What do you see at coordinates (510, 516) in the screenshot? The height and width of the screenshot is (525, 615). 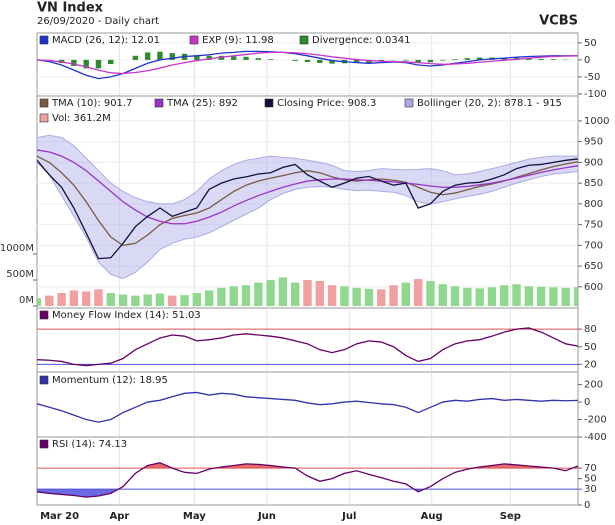 I see `x-tick-label: Sep` at bounding box center [510, 516].